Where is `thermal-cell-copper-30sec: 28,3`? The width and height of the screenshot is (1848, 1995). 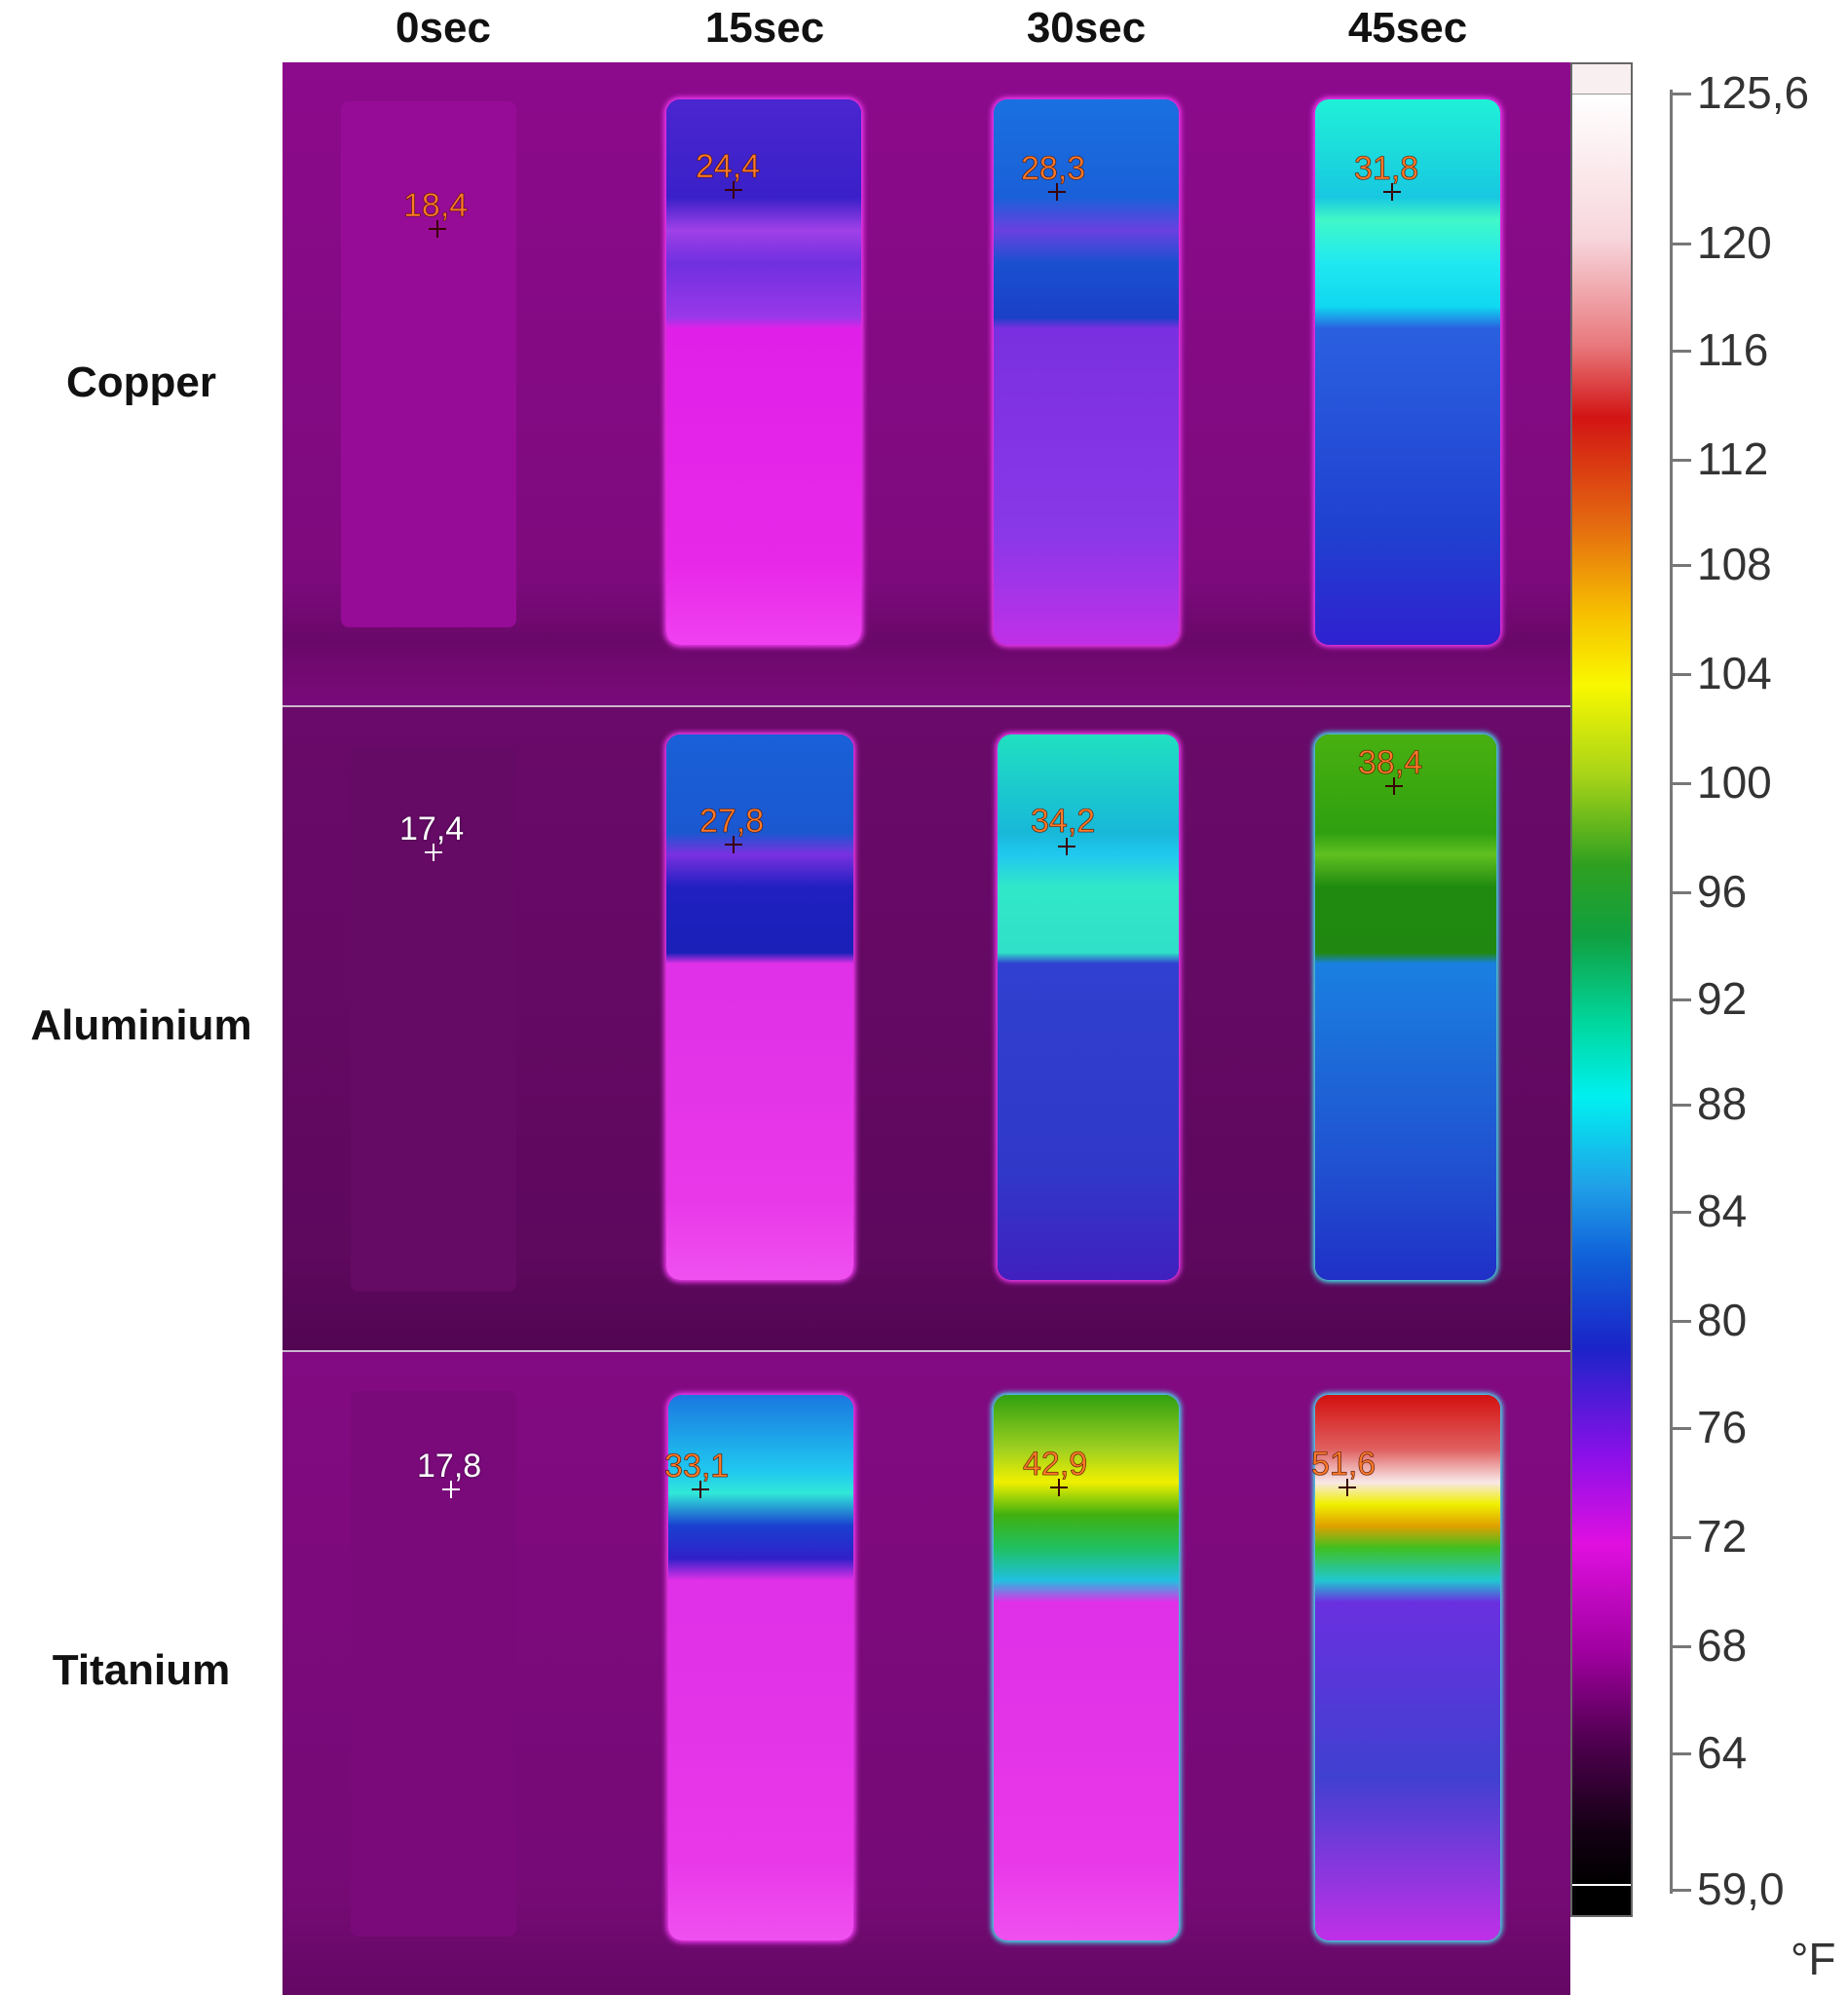 thermal-cell-copper-30sec: 28,3 is located at coordinates (1086, 383).